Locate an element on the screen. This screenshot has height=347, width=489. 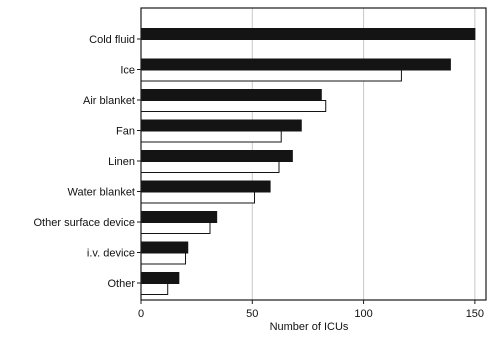
category-label: Water blanket is located at coordinates (101, 193).